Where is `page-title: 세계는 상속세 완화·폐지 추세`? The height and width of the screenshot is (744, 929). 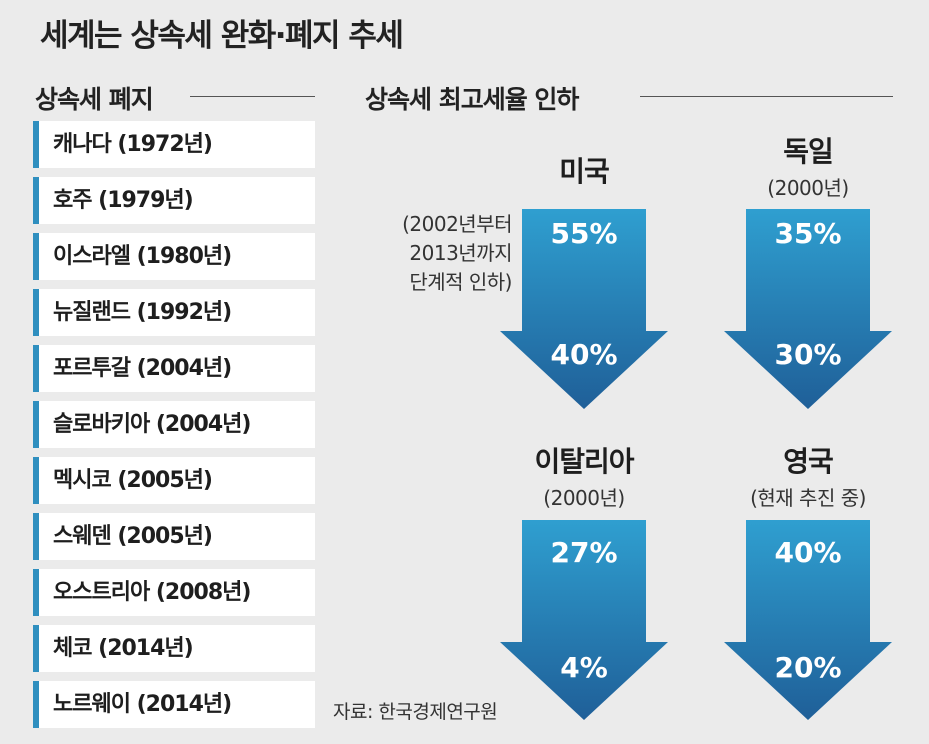 page-title: 세계는 상속세 완화·폐지 추세 is located at coordinates (222, 36).